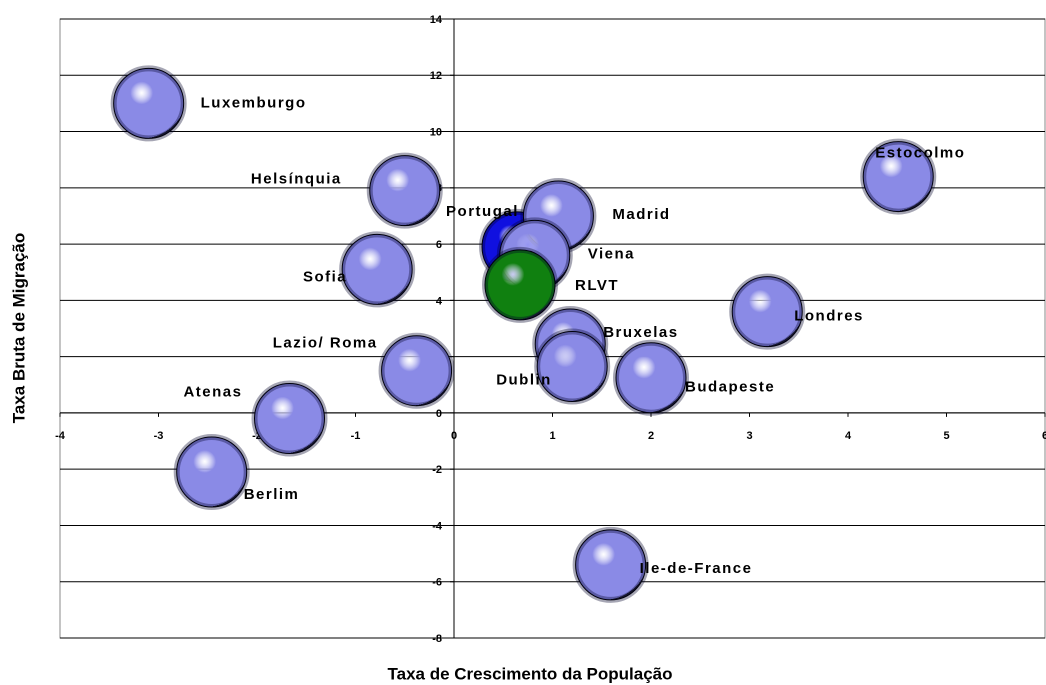 The image size is (1046, 685). Describe the element at coordinates (437, 526) in the screenshot. I see `y-tick-label: -4` at that location.